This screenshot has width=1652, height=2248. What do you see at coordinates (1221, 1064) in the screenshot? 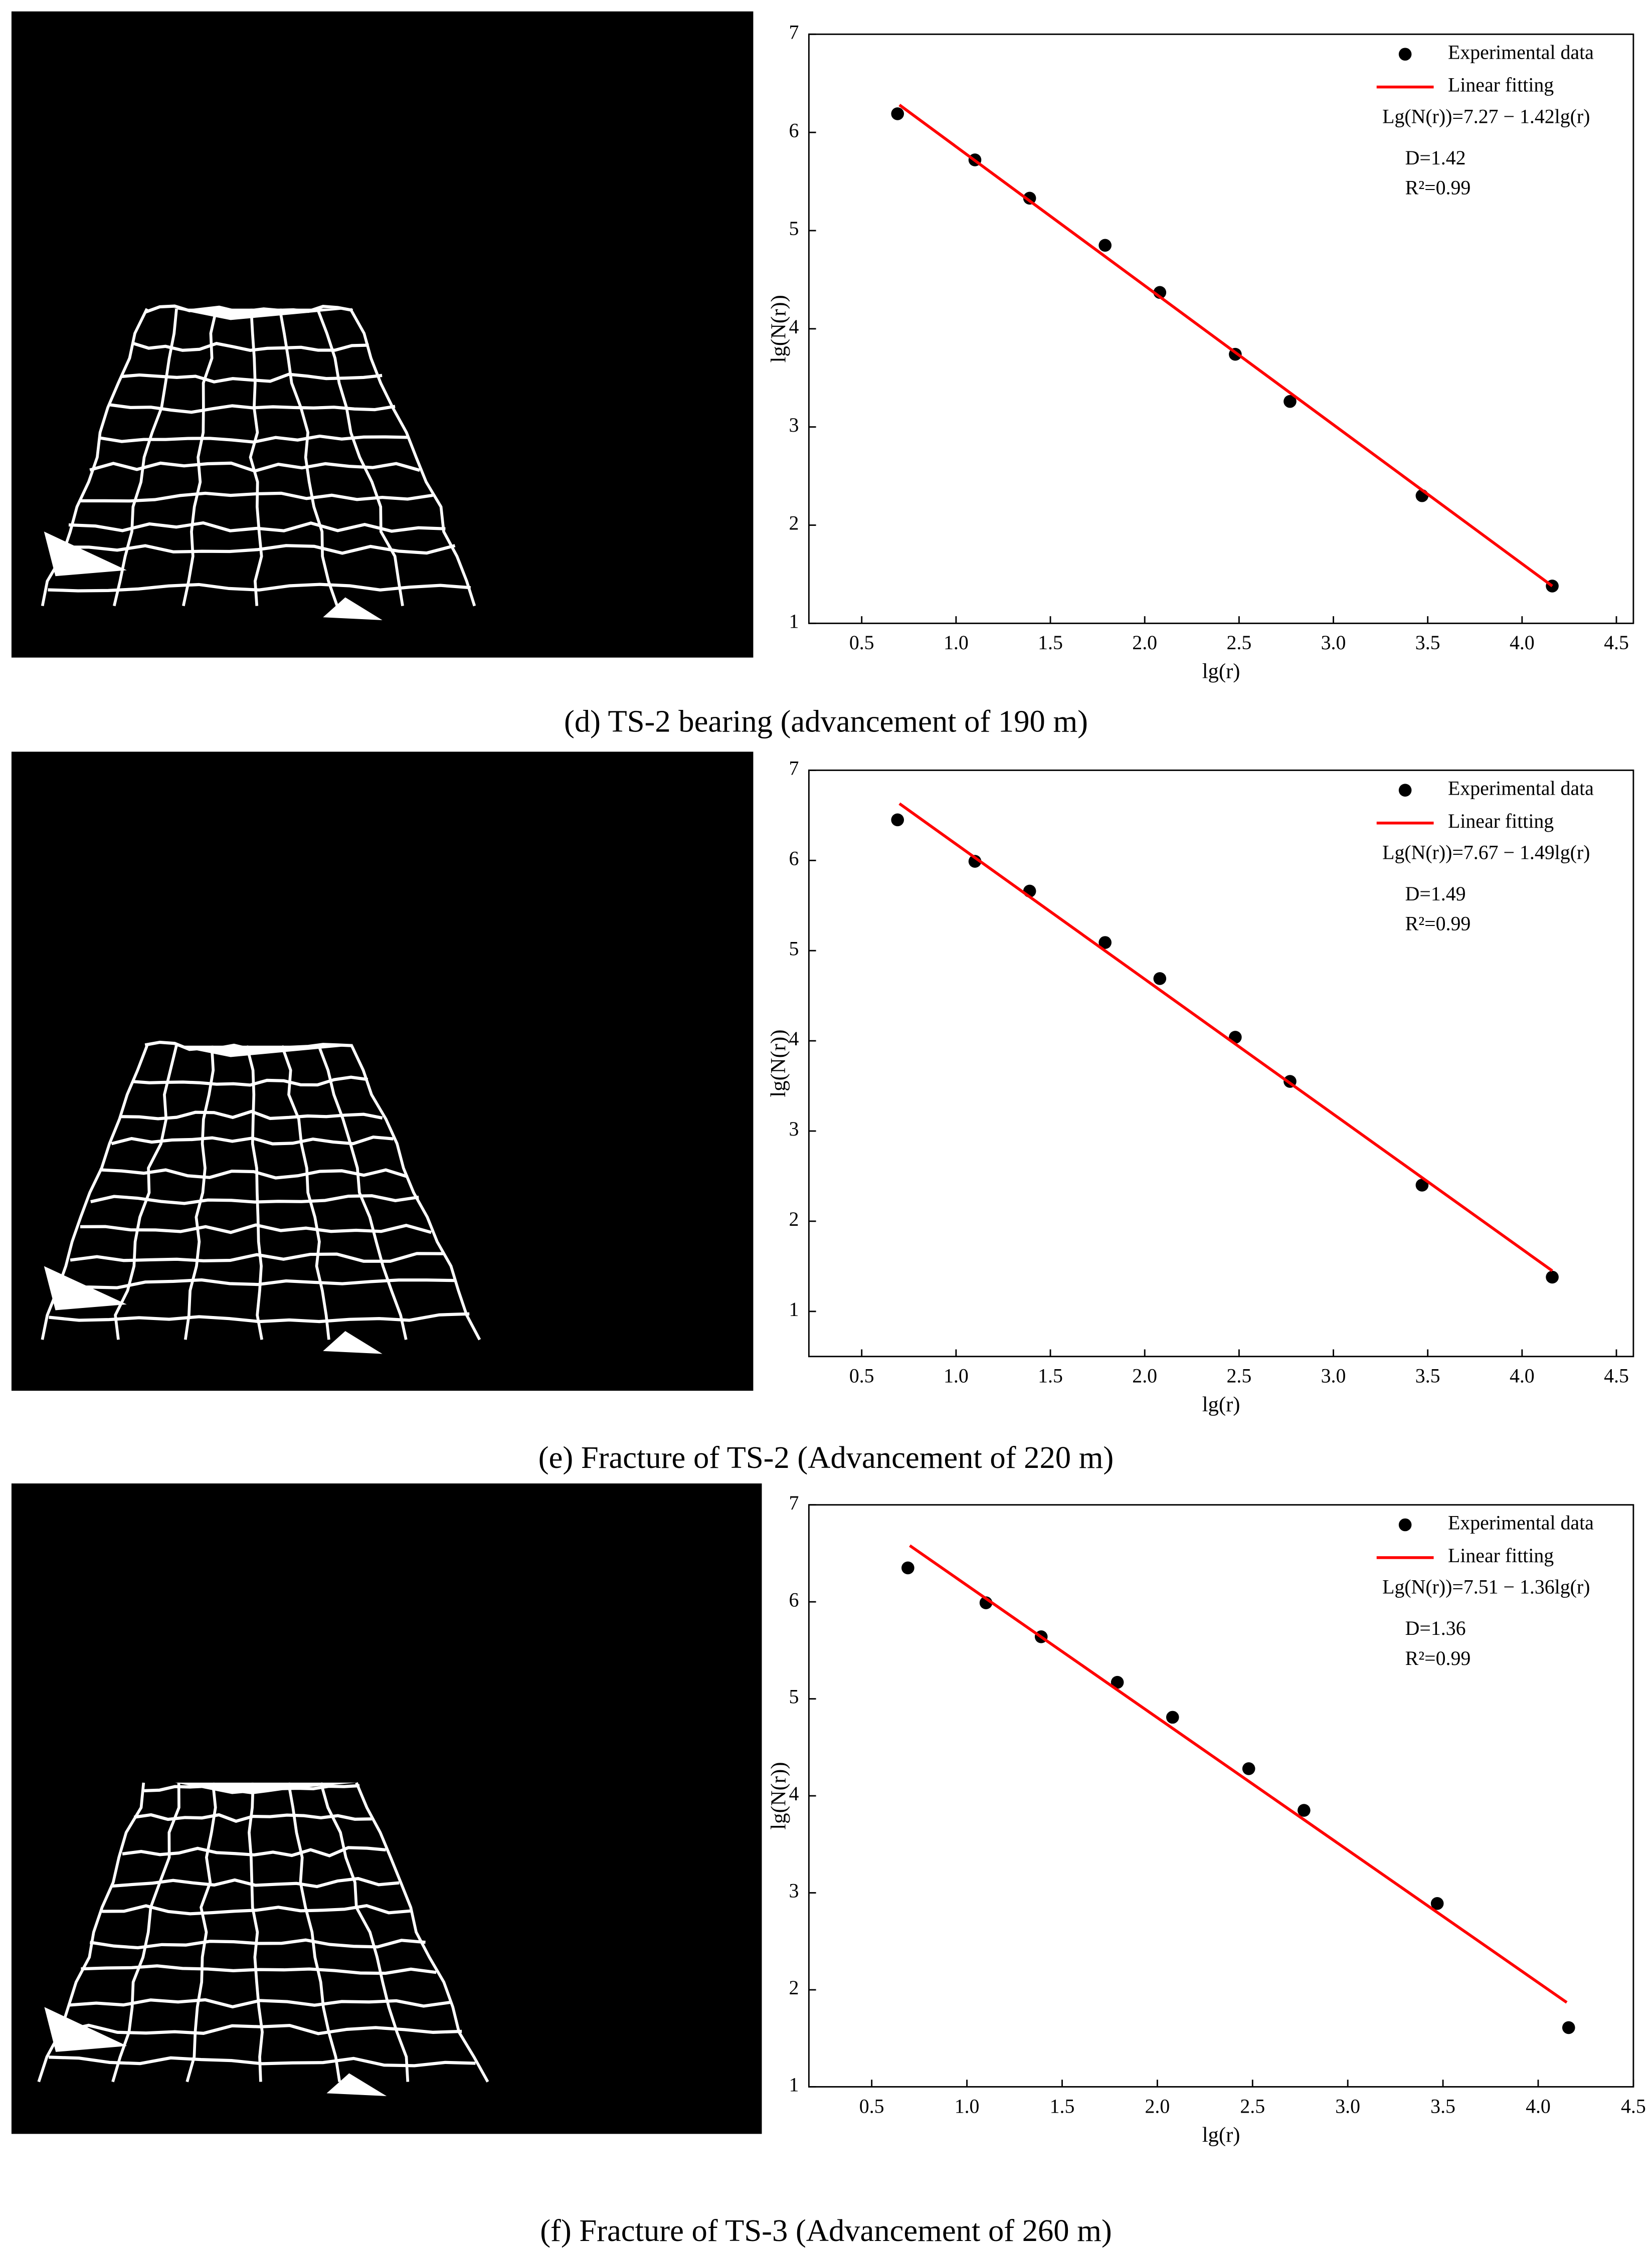
I see `plot-frame` at bounding box center [1221, 1064].